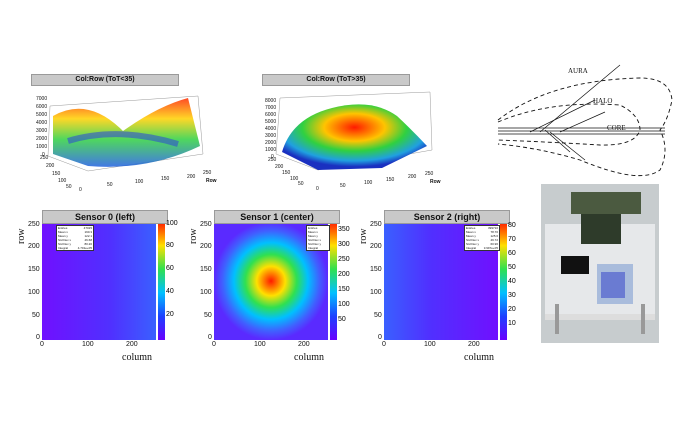 The height and width of the screenshot is (429, 684). I want to click on detector-photo-drawing, so click(600, 263).